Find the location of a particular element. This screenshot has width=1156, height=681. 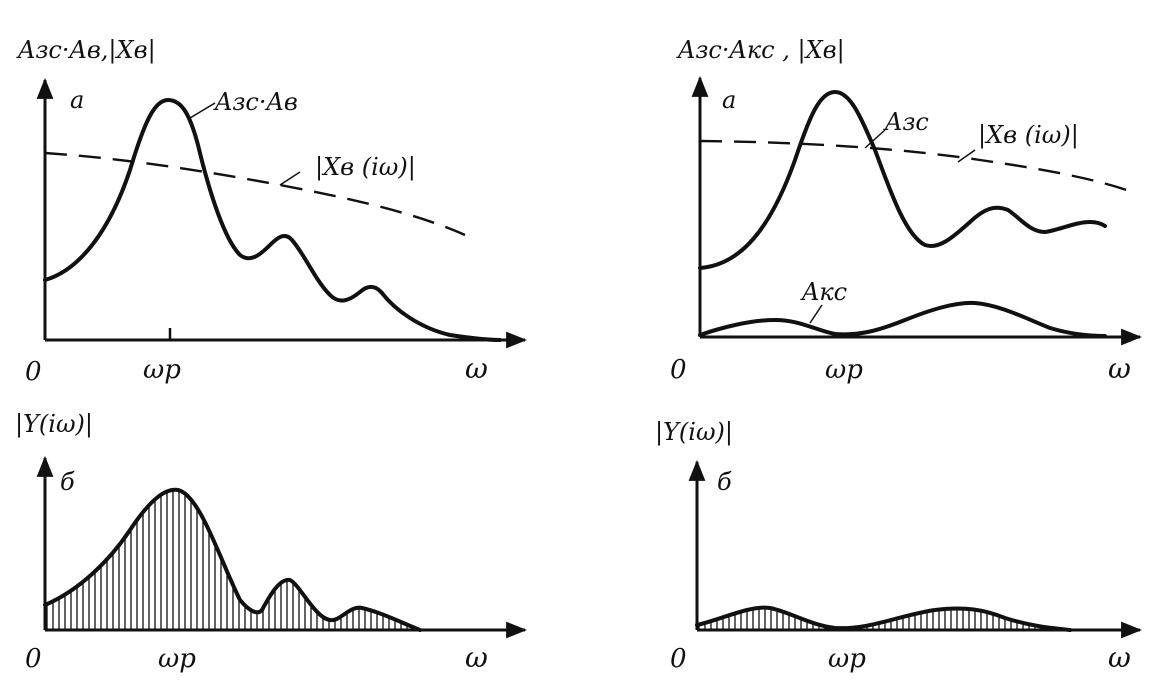

akc-label: Aкс is located at coordinates (823, 292).